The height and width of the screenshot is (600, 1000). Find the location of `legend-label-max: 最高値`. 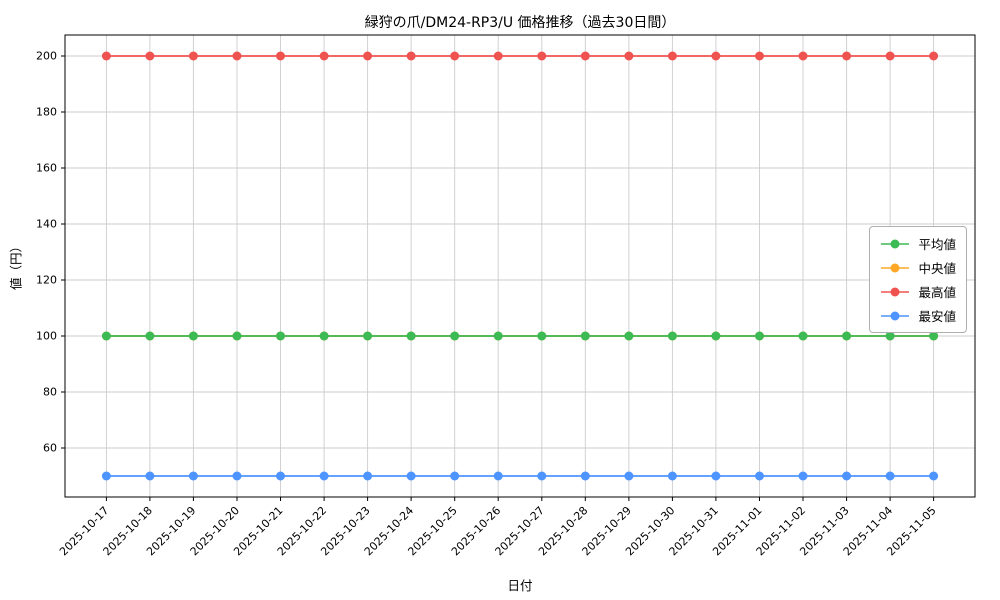

legend-label-max: 最高値 is located at coordinates (937, 292).